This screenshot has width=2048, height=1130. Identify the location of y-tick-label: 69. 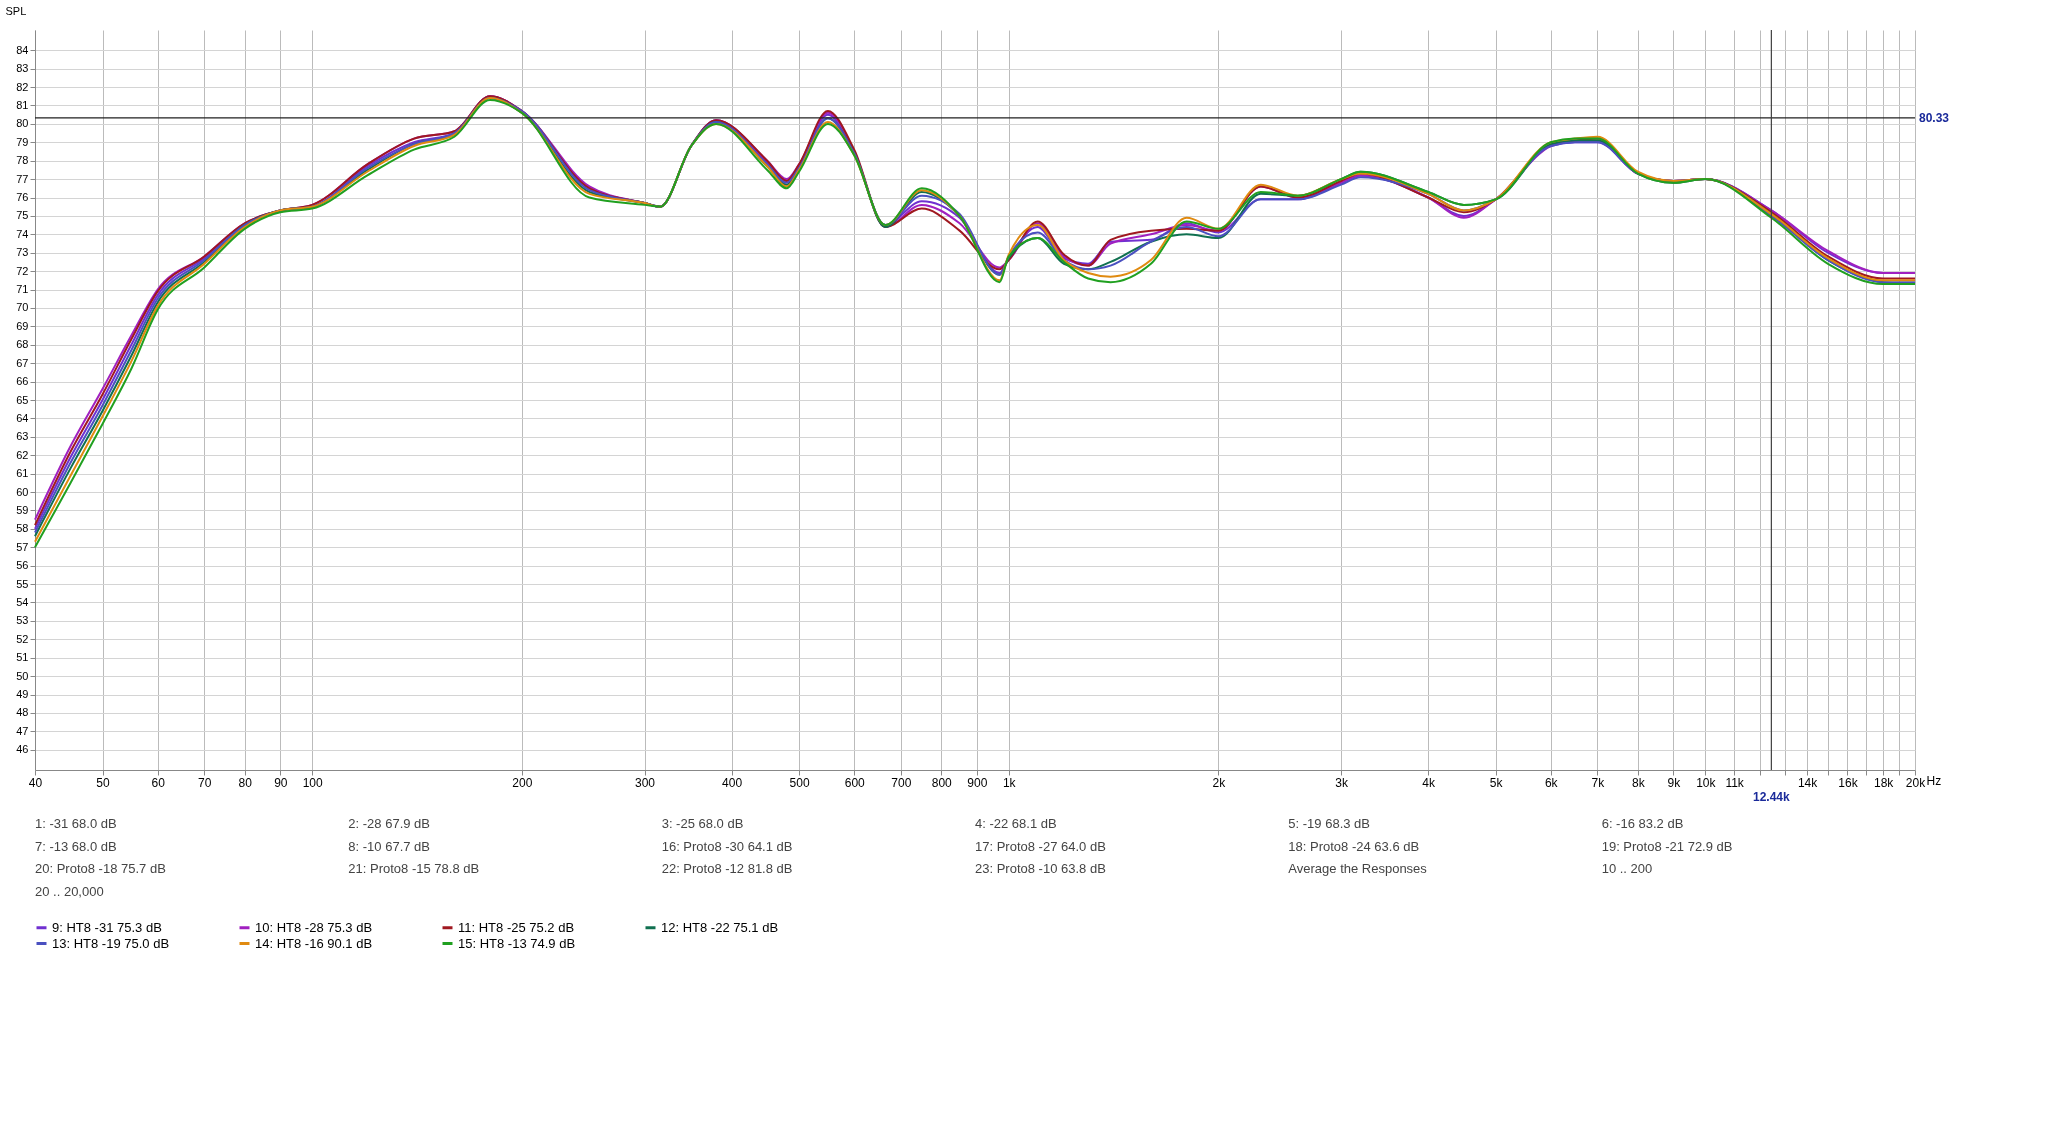
(22, 325).